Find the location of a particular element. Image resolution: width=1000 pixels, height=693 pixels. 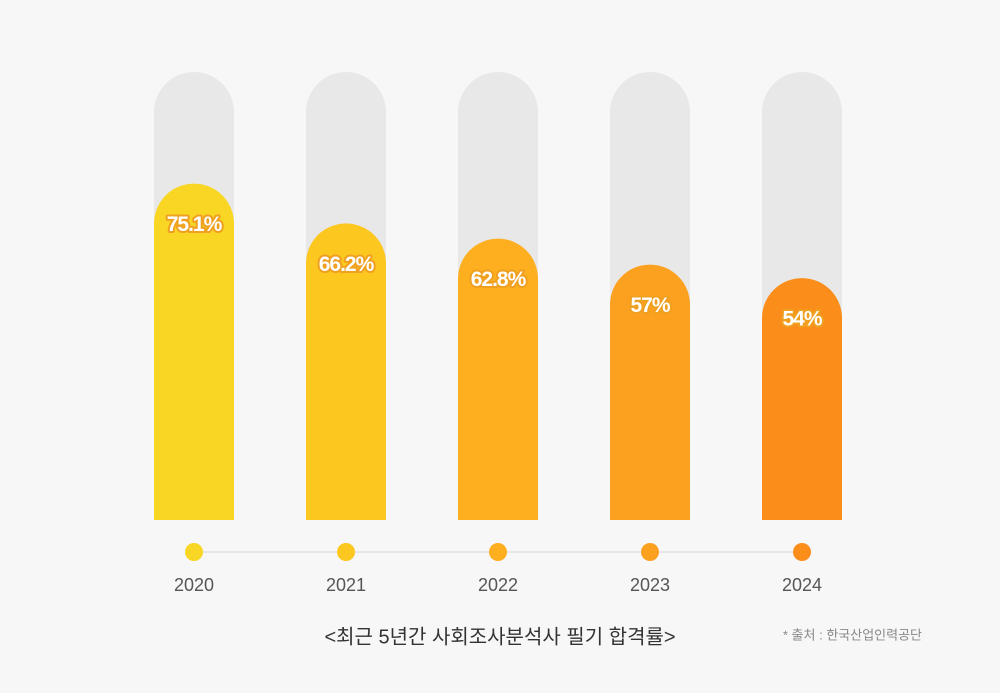

x-tick-label: 2021 is located at coordinates (346, 585).